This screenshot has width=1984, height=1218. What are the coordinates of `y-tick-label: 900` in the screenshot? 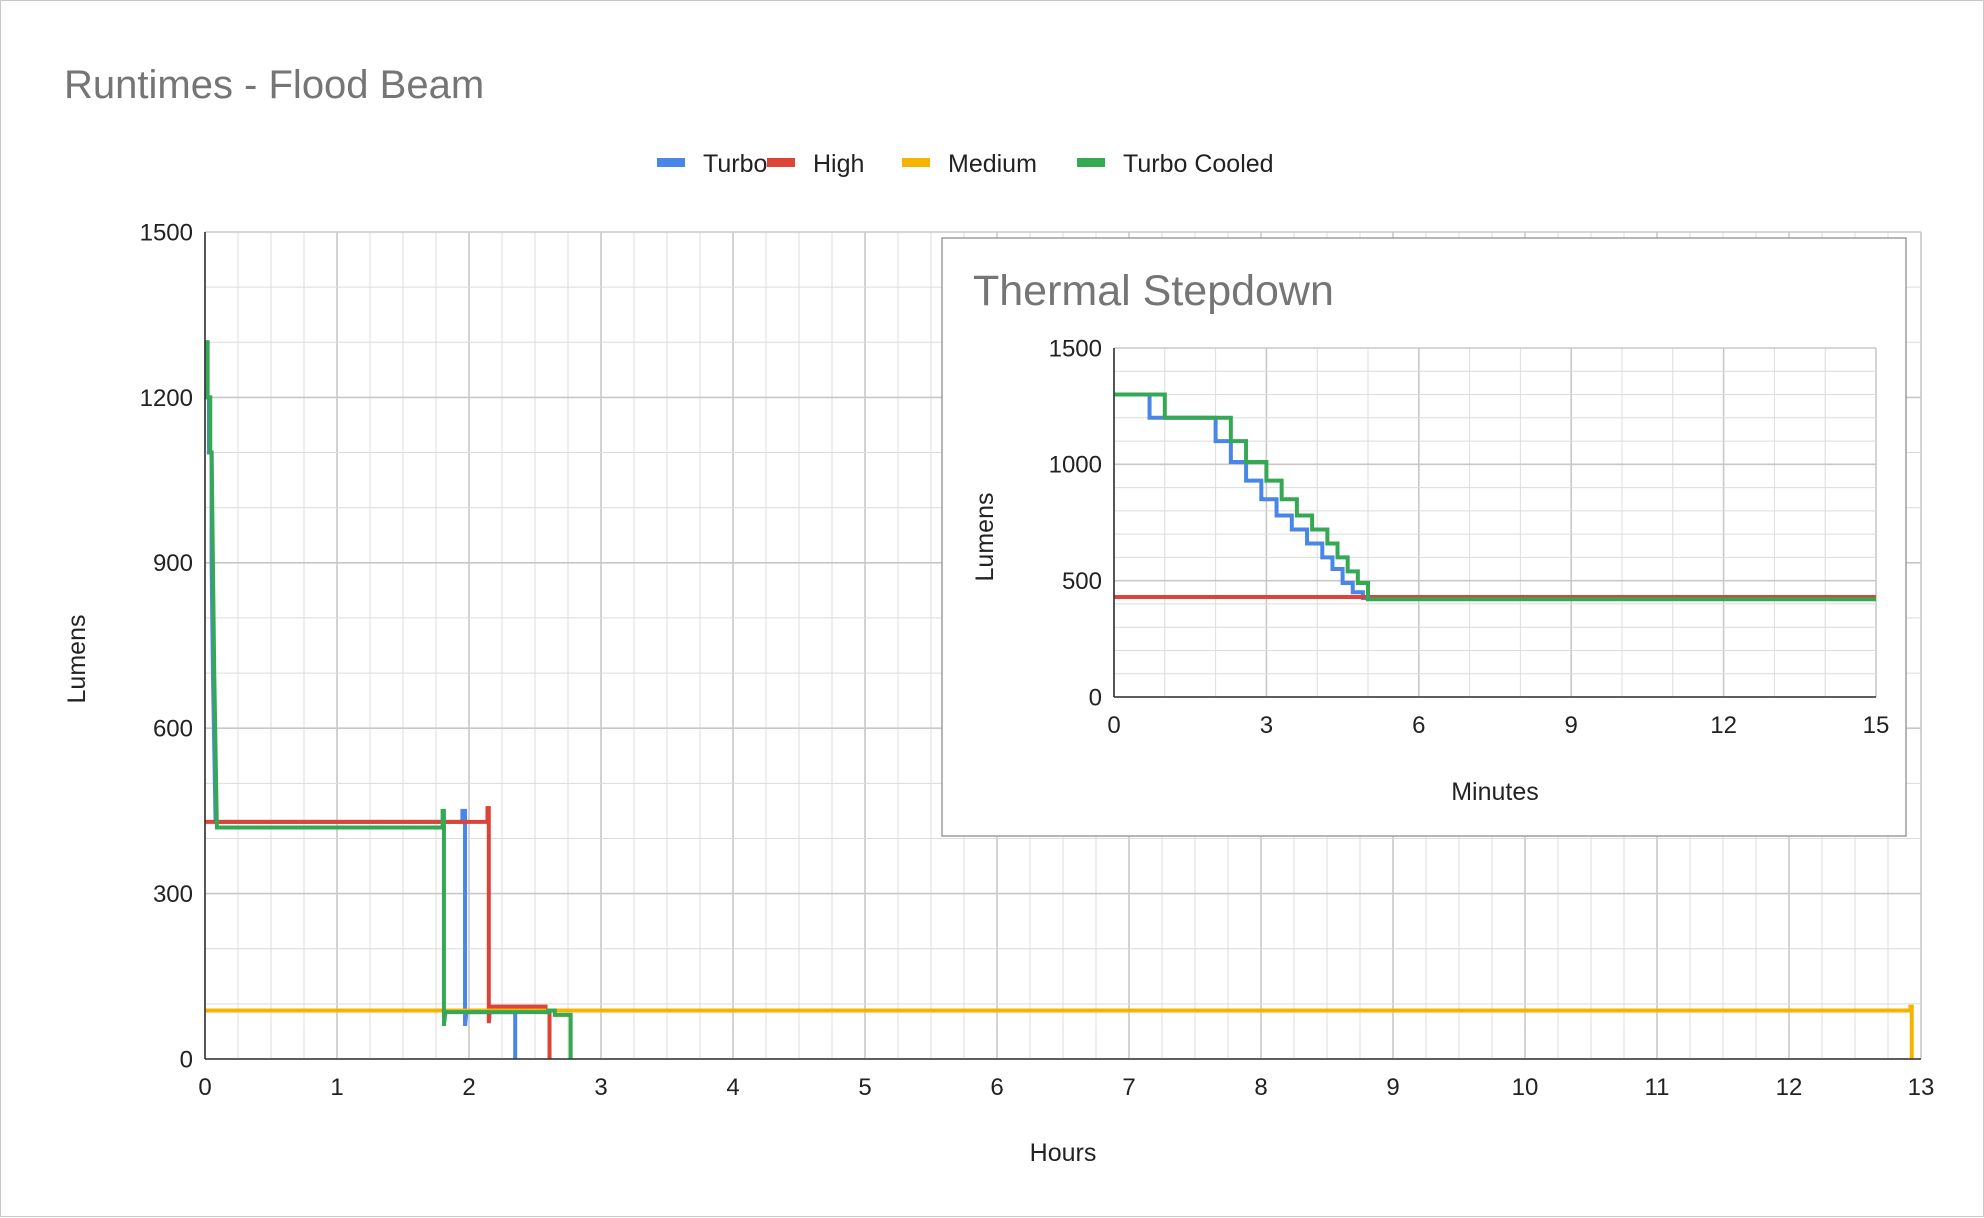 It's located at (173, 563).